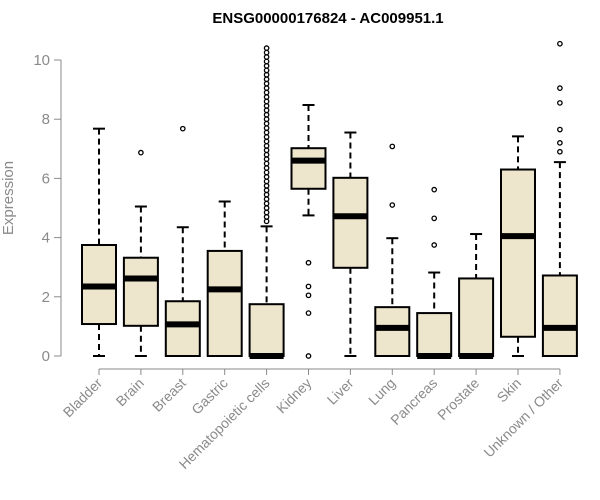 The image size is (600, 500). Describe the element at coordinates (381, 391) in the screenshot. I see `x-tick-label: Lung` at that location.